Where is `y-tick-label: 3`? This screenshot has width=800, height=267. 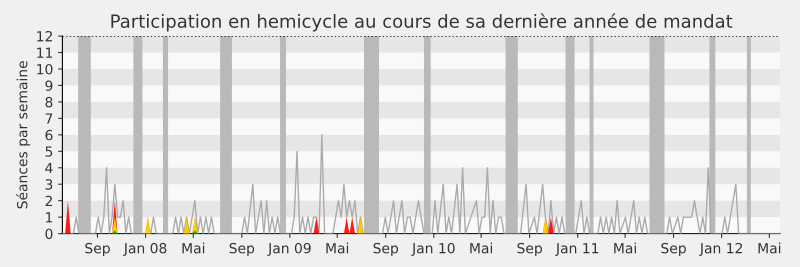 y-tick-label: 3 is located at coordinates (49, 184).